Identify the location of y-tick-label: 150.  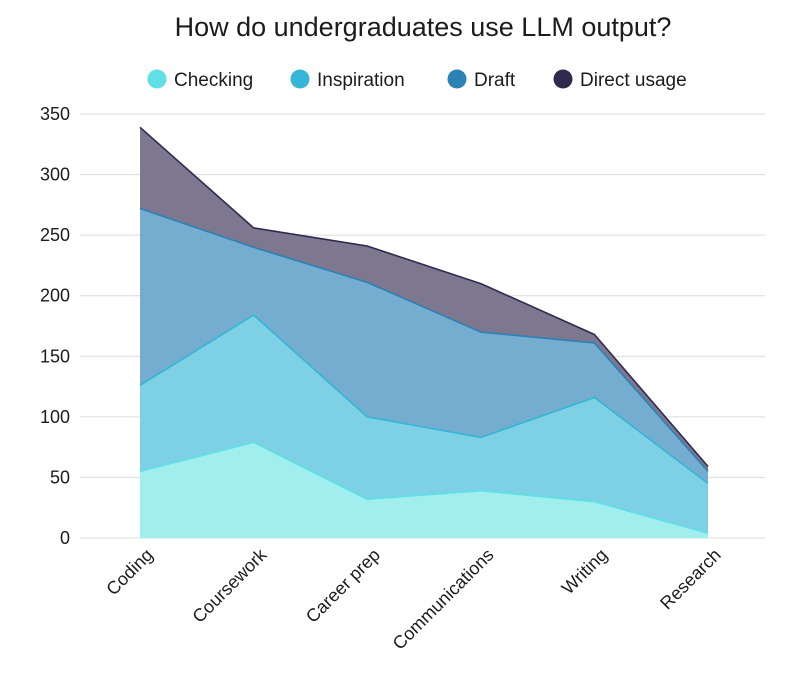
(55, 356).